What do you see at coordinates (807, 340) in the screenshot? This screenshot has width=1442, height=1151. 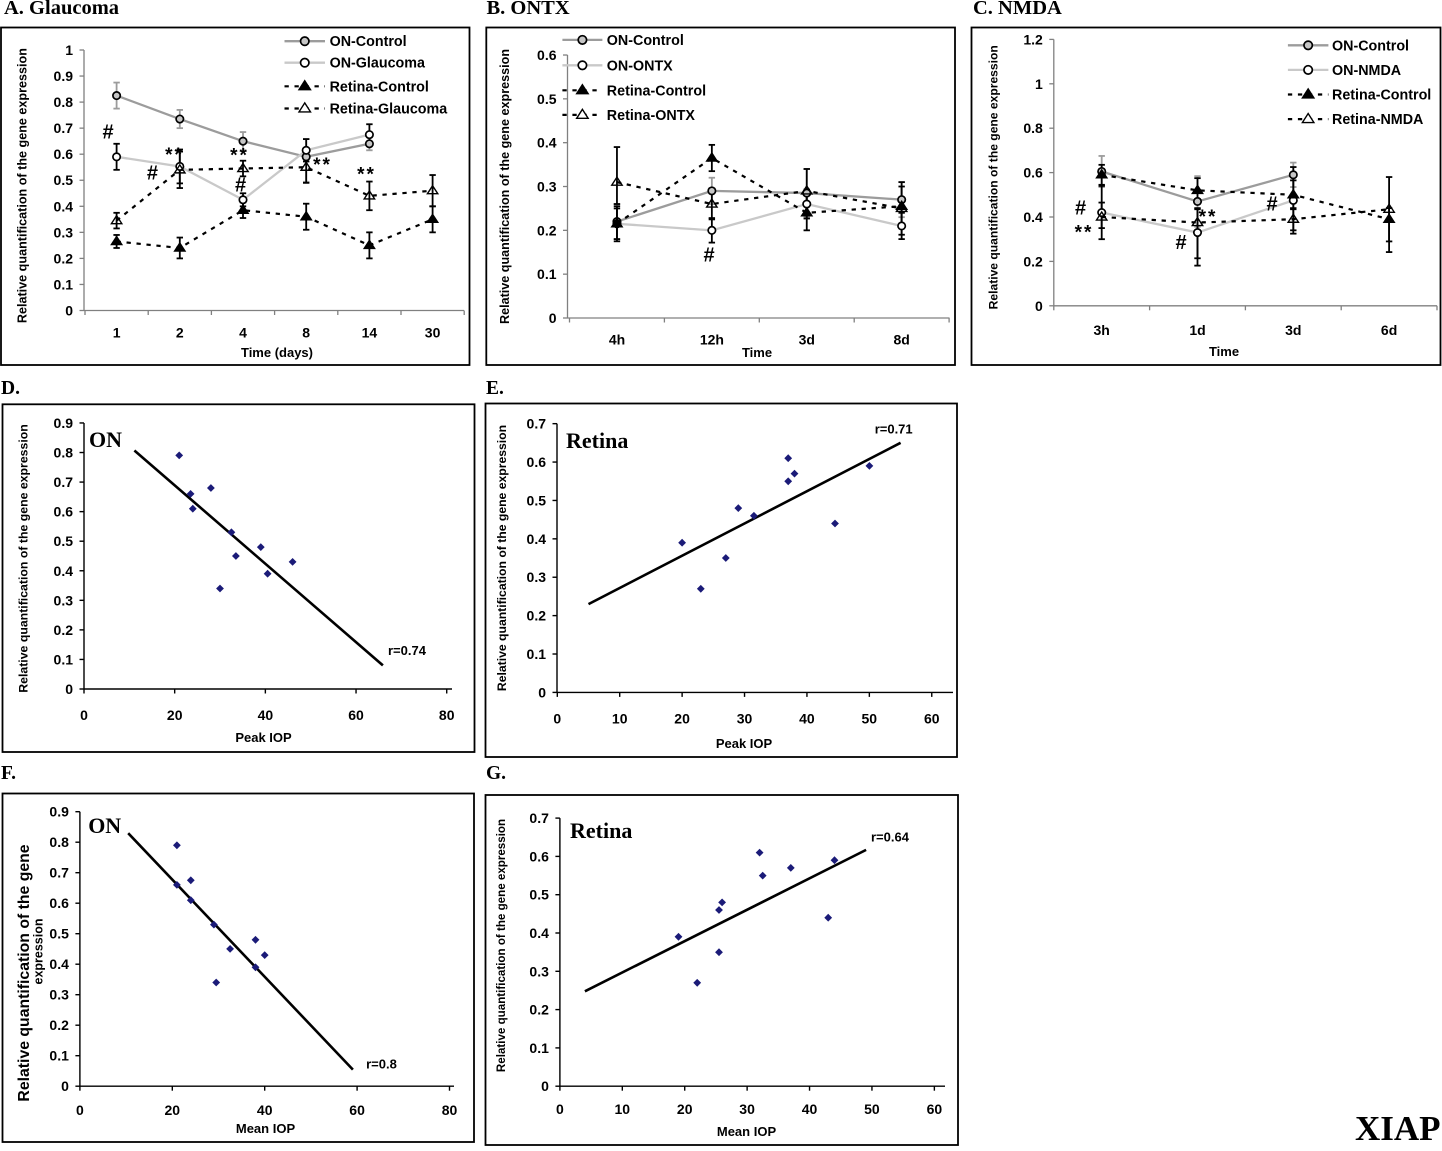 I see `svg-text: 3d` at bounding box center [807, 340].